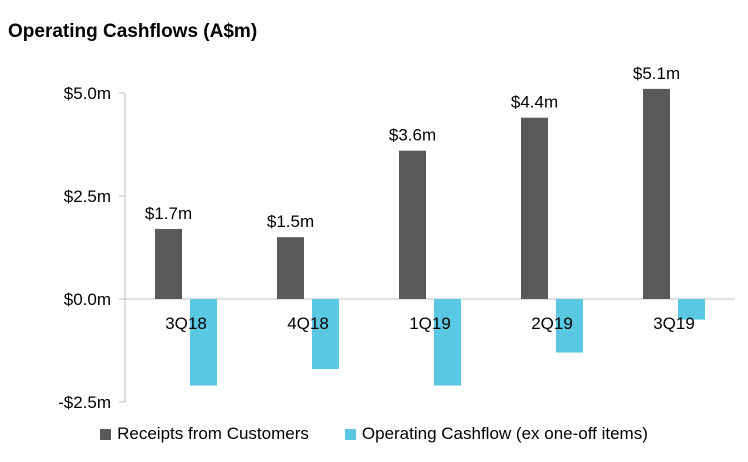  I want to click on data-label-receipts: $1.7m, so click(168, 213).